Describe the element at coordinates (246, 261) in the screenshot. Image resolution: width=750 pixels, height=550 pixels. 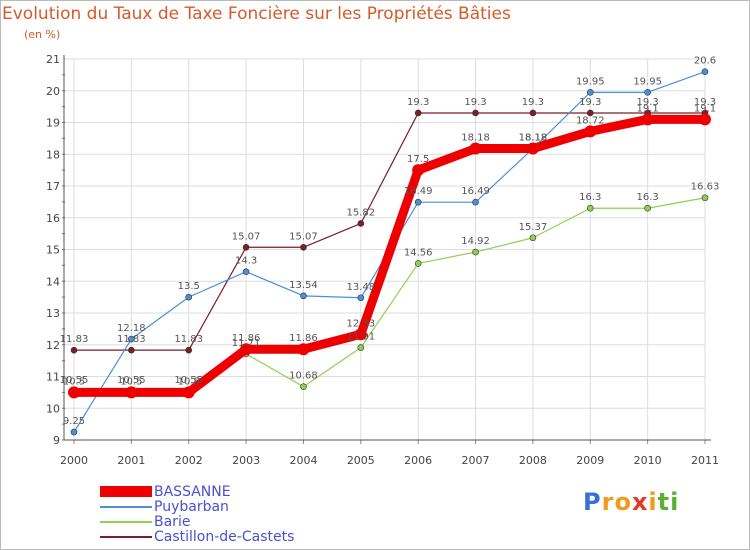
I see `data-label-puybarban: 14.3` at that location.